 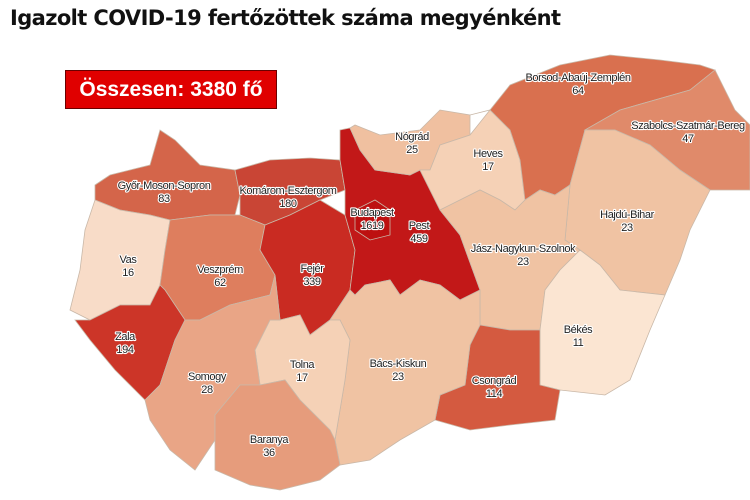 What do you see at coordinates (164, 199) in the screenshot?
I see `label-gyor-value: 83` at bounding box center [164, 199].